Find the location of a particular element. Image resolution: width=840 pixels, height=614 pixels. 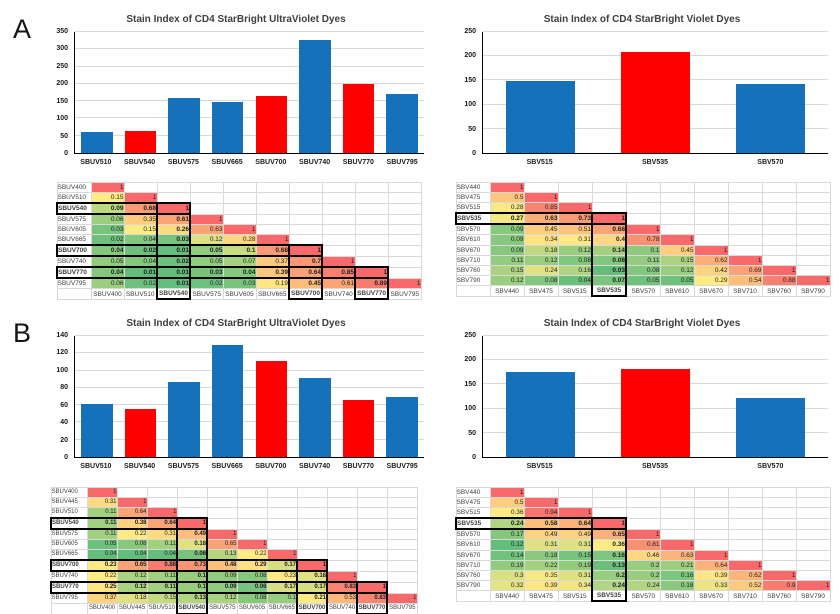

y-axis-tick-label: 140 is located at coordinates (62, 335).